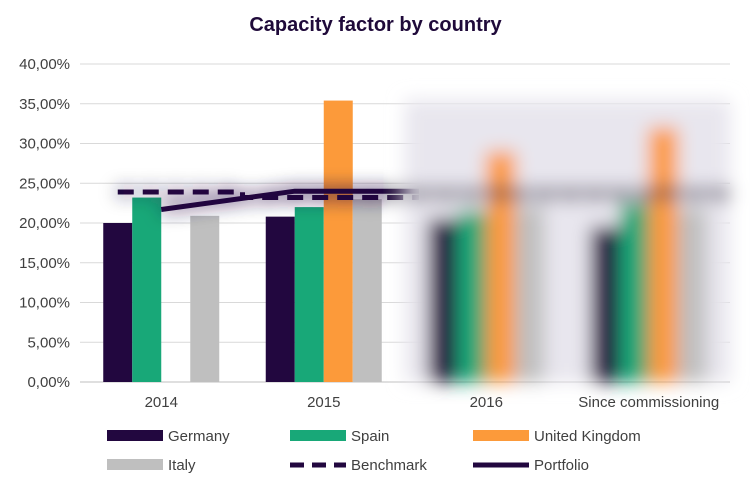 Image resolution: width=751 pixels, height=489 pixels. Describe the element at coordinates (44, 144) in the screenshot. I see `y-tick-label: 30,00%` at that location.